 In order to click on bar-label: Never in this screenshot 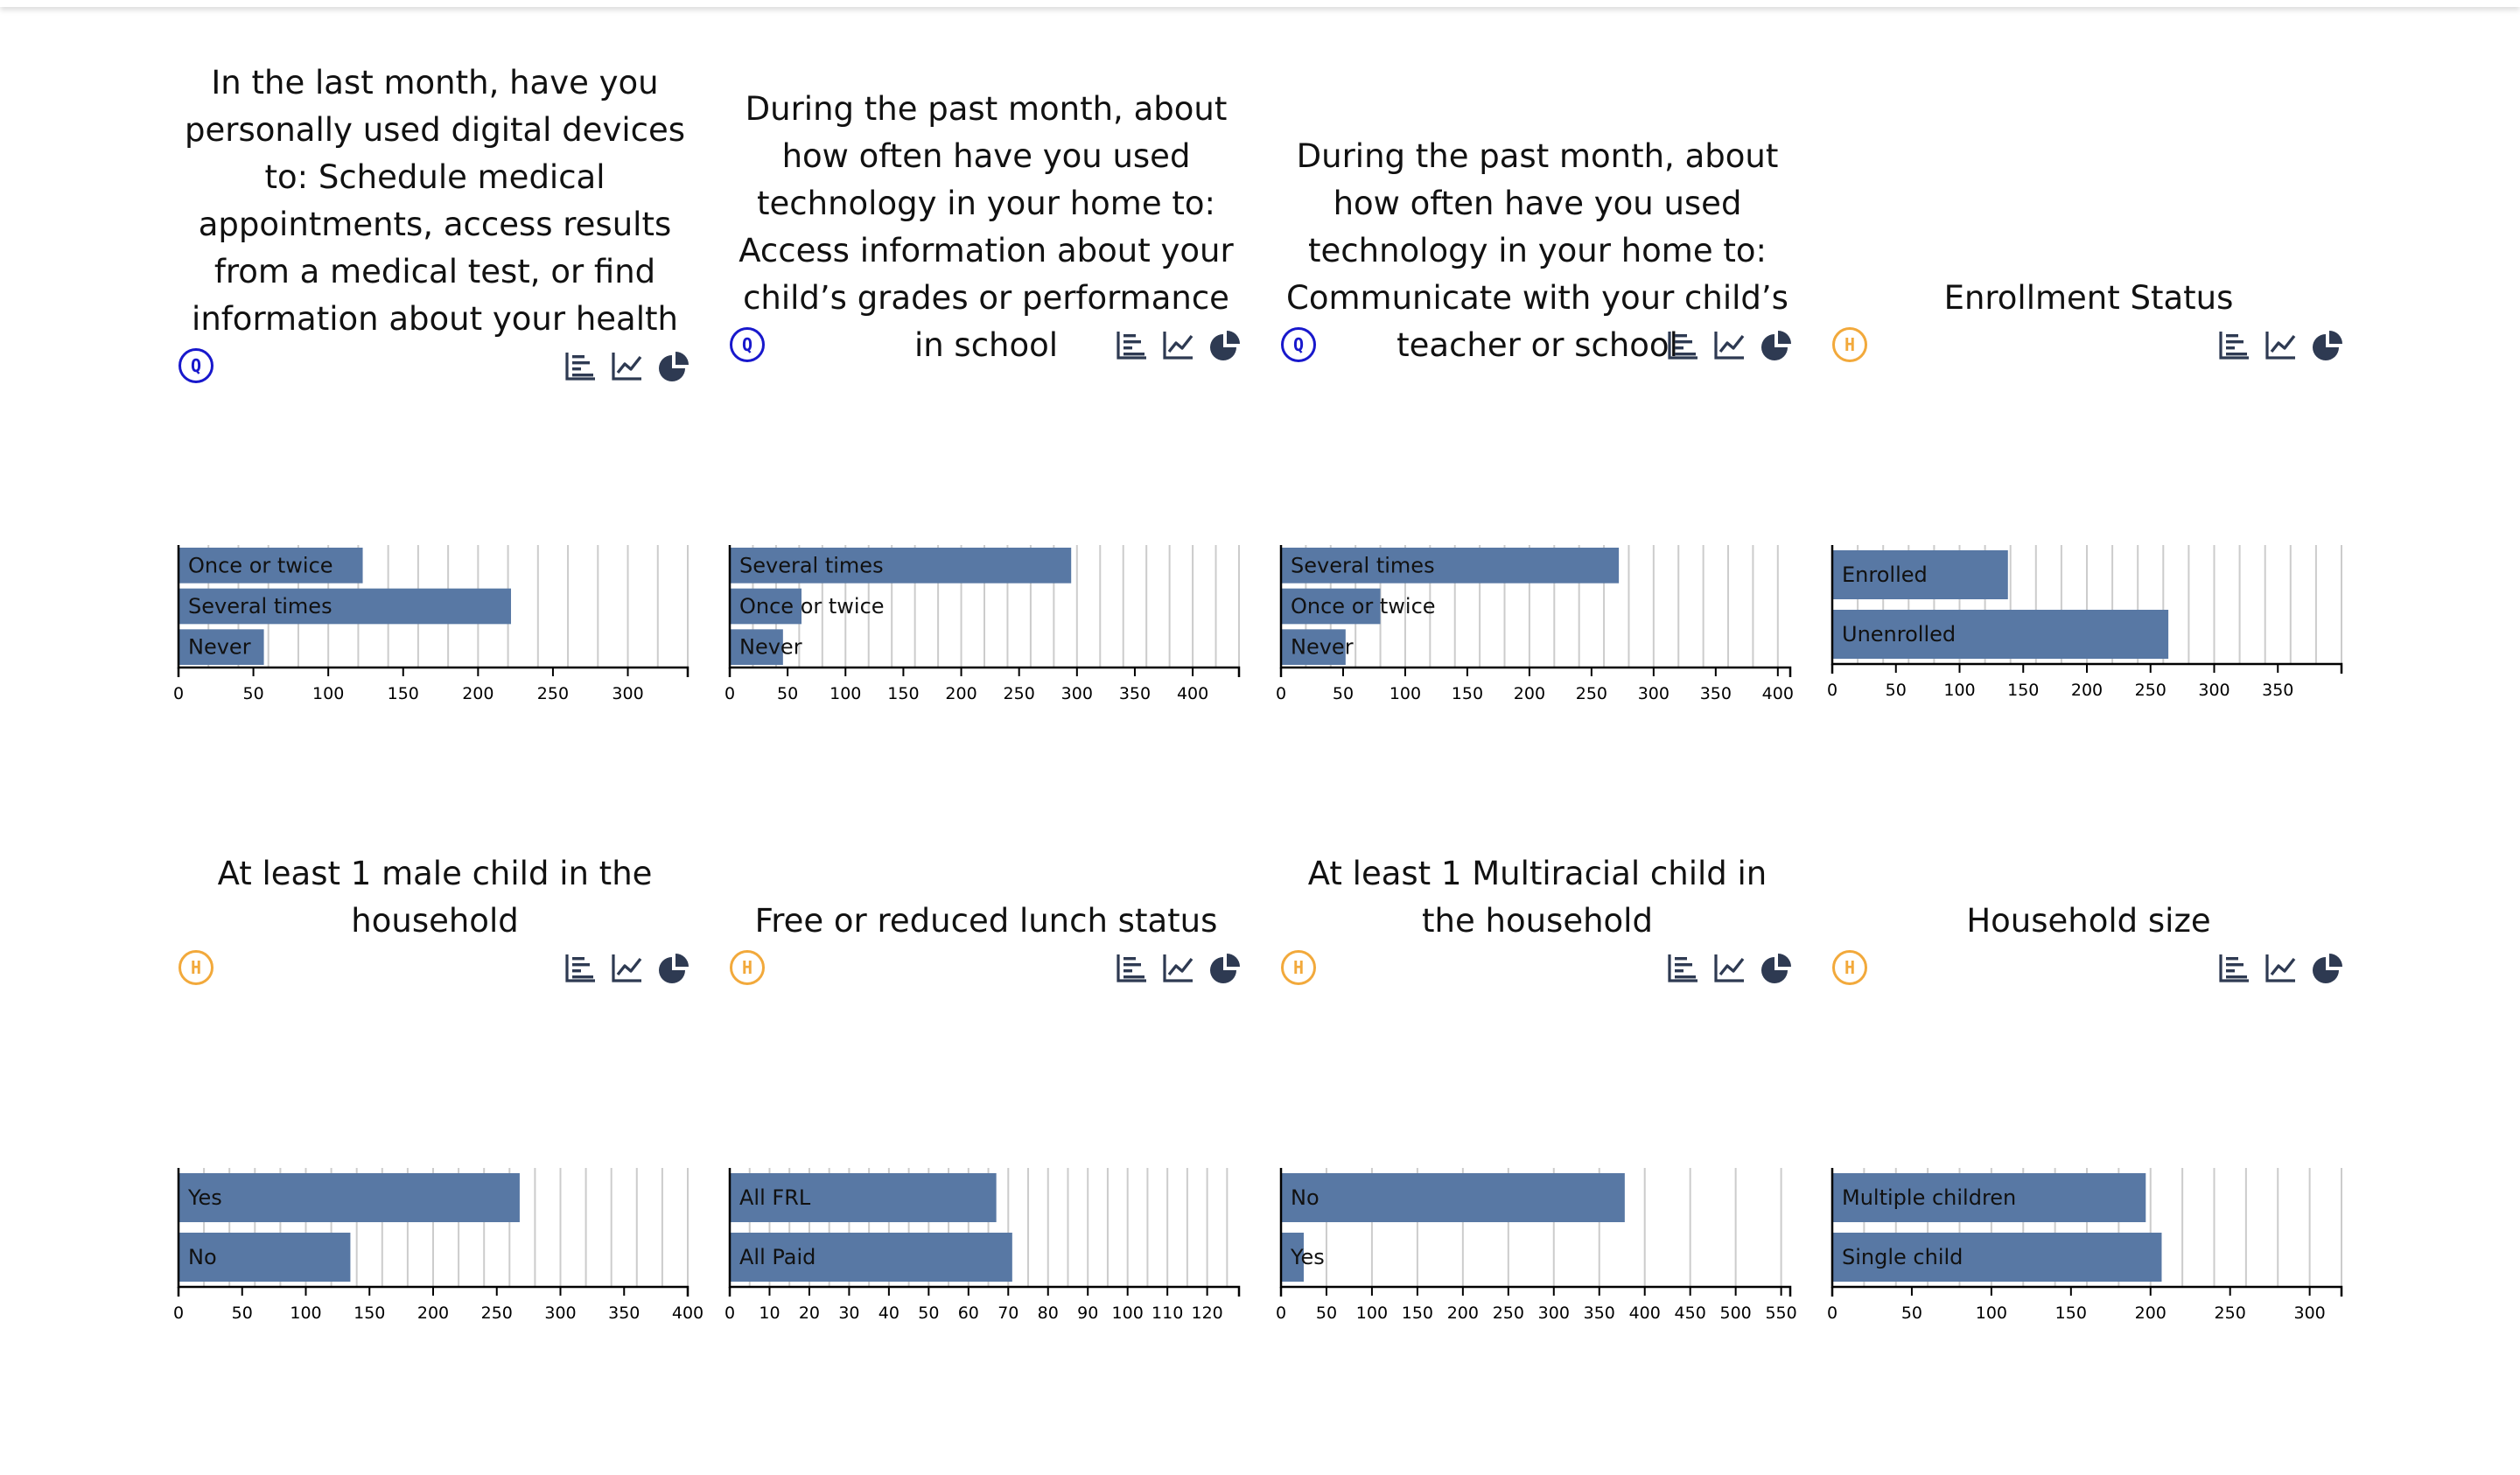, I will do `click(1322, 647)`.